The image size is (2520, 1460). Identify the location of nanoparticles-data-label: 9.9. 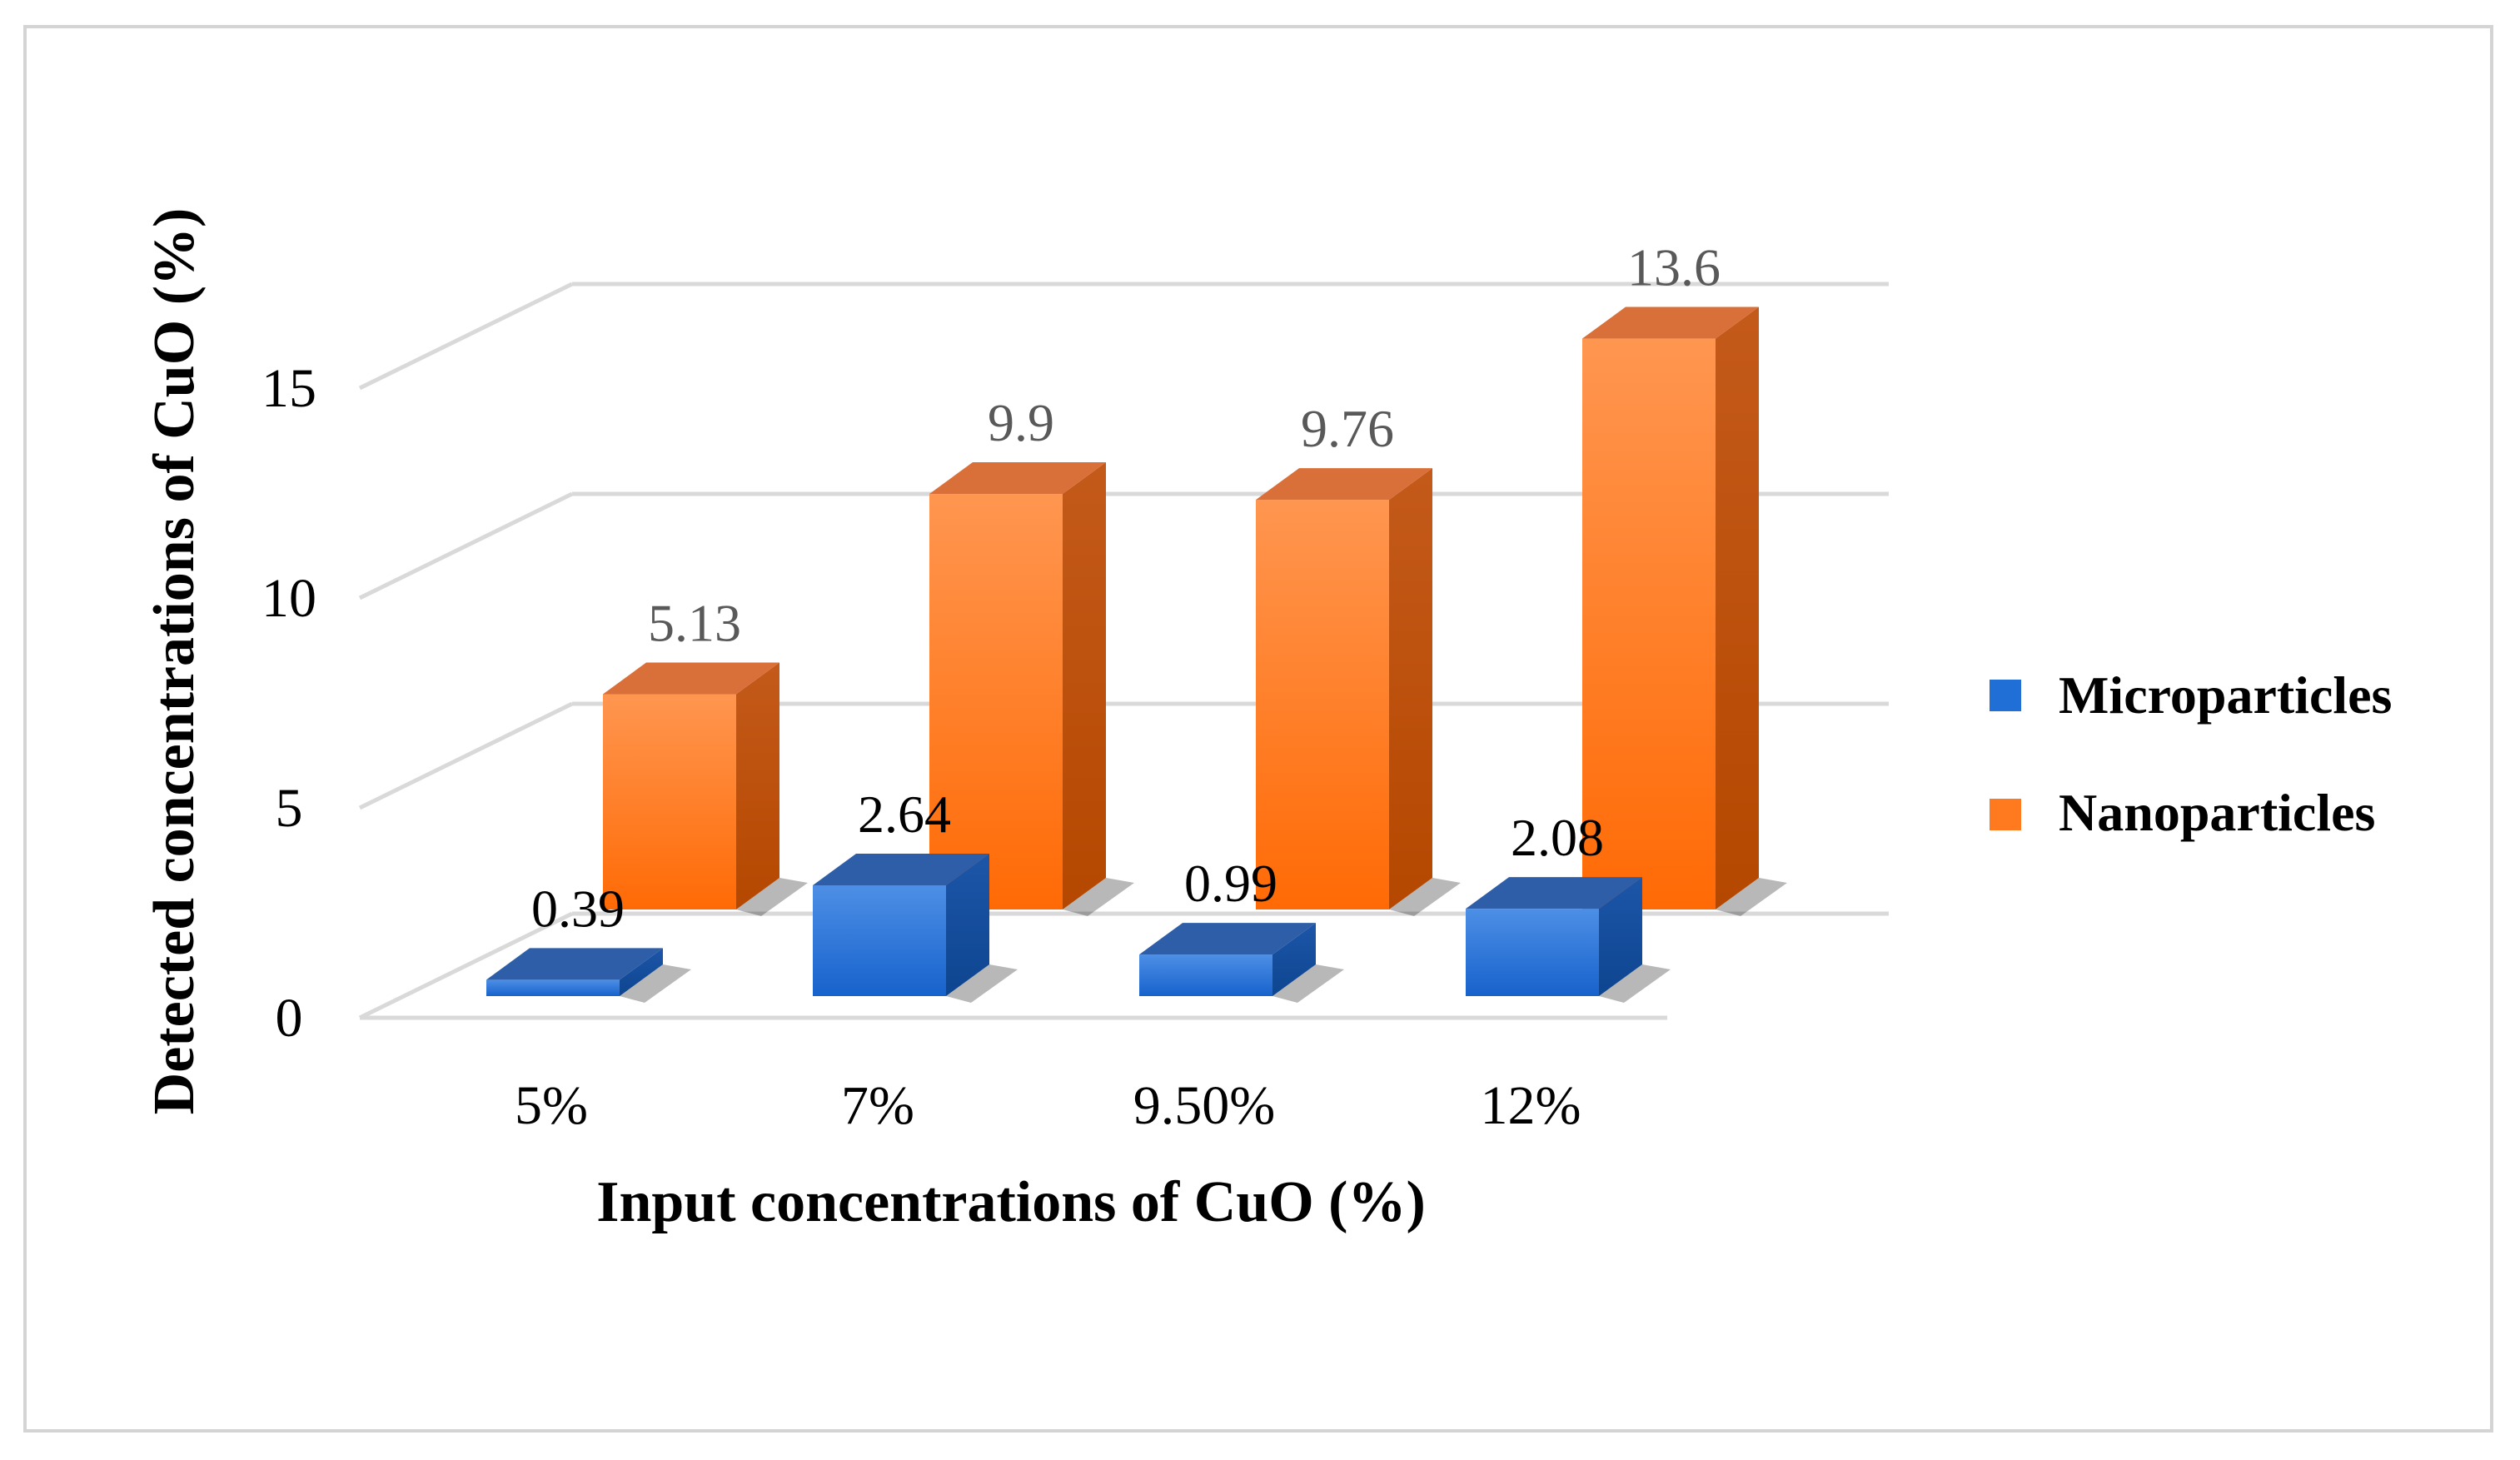
(1021, 422).